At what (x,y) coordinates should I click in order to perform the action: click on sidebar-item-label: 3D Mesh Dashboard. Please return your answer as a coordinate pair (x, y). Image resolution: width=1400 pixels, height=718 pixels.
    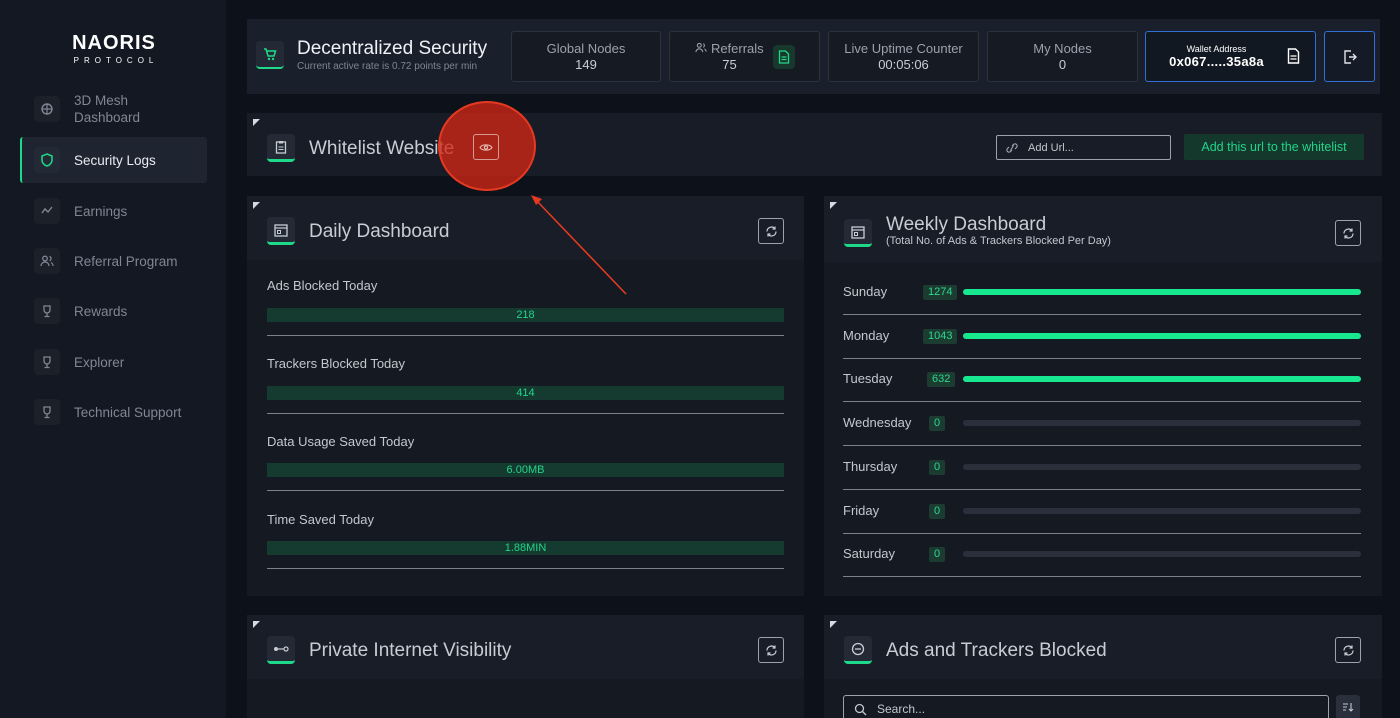
    Looking at the image, I should click on (107, 109).